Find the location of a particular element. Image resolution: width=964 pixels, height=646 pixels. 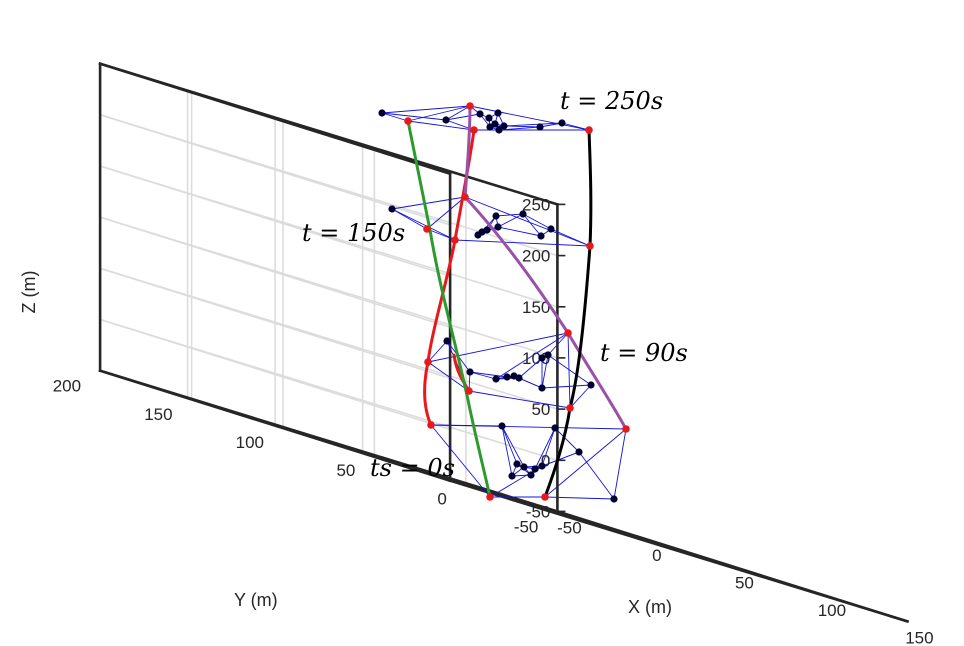

z-tick-label: -50 is located at coordinates (538, 511).